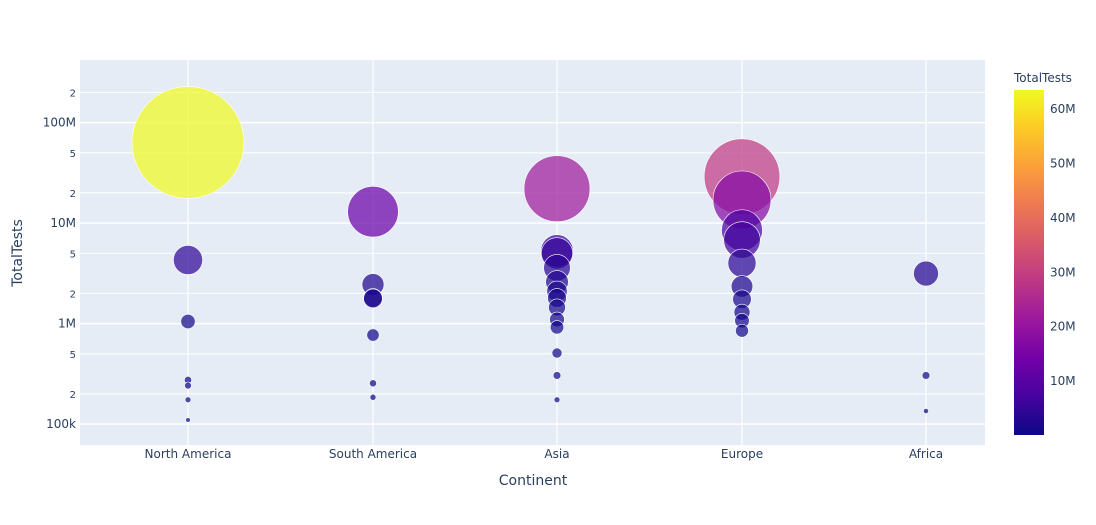 Image resolution: width=1096 pixels, height=525 pixels. I want to click on y-tick-label: 100k, so click(61, 424).